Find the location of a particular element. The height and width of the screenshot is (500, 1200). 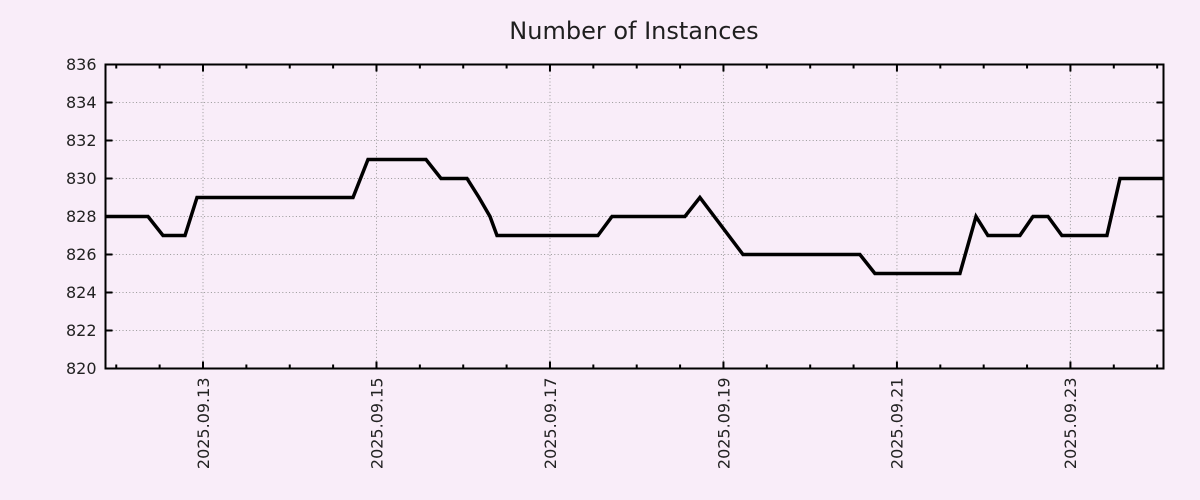

y-tick-label: 832 is located at coordinates (81, 140).